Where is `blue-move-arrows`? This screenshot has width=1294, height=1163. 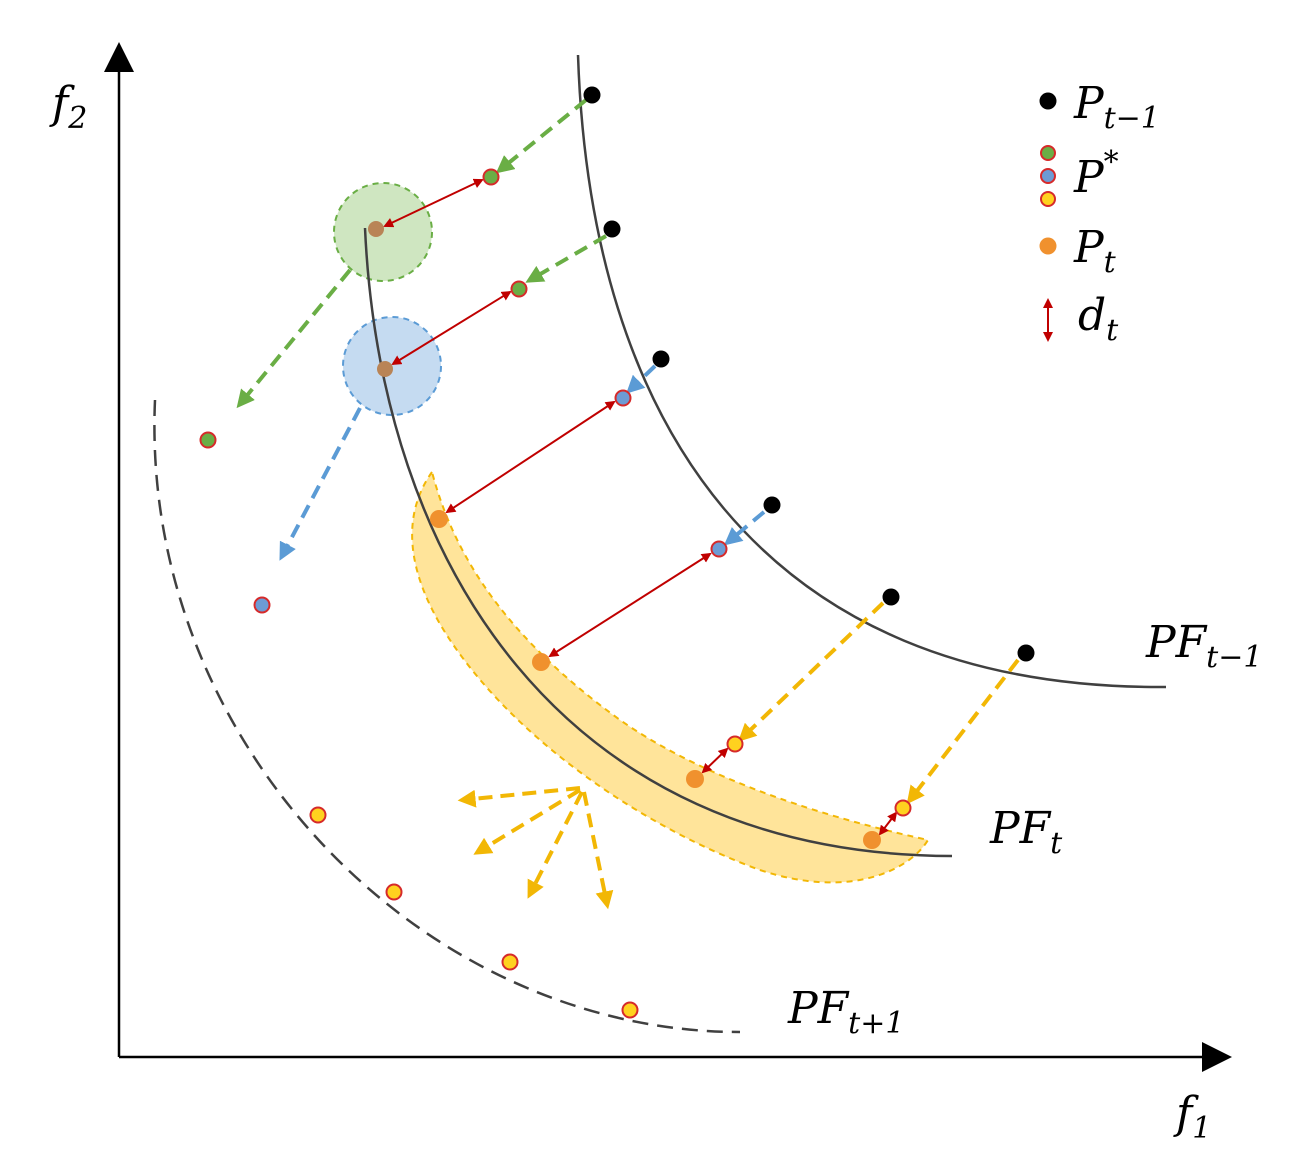
blue-move-arrows is located at coordinates (522, 462).